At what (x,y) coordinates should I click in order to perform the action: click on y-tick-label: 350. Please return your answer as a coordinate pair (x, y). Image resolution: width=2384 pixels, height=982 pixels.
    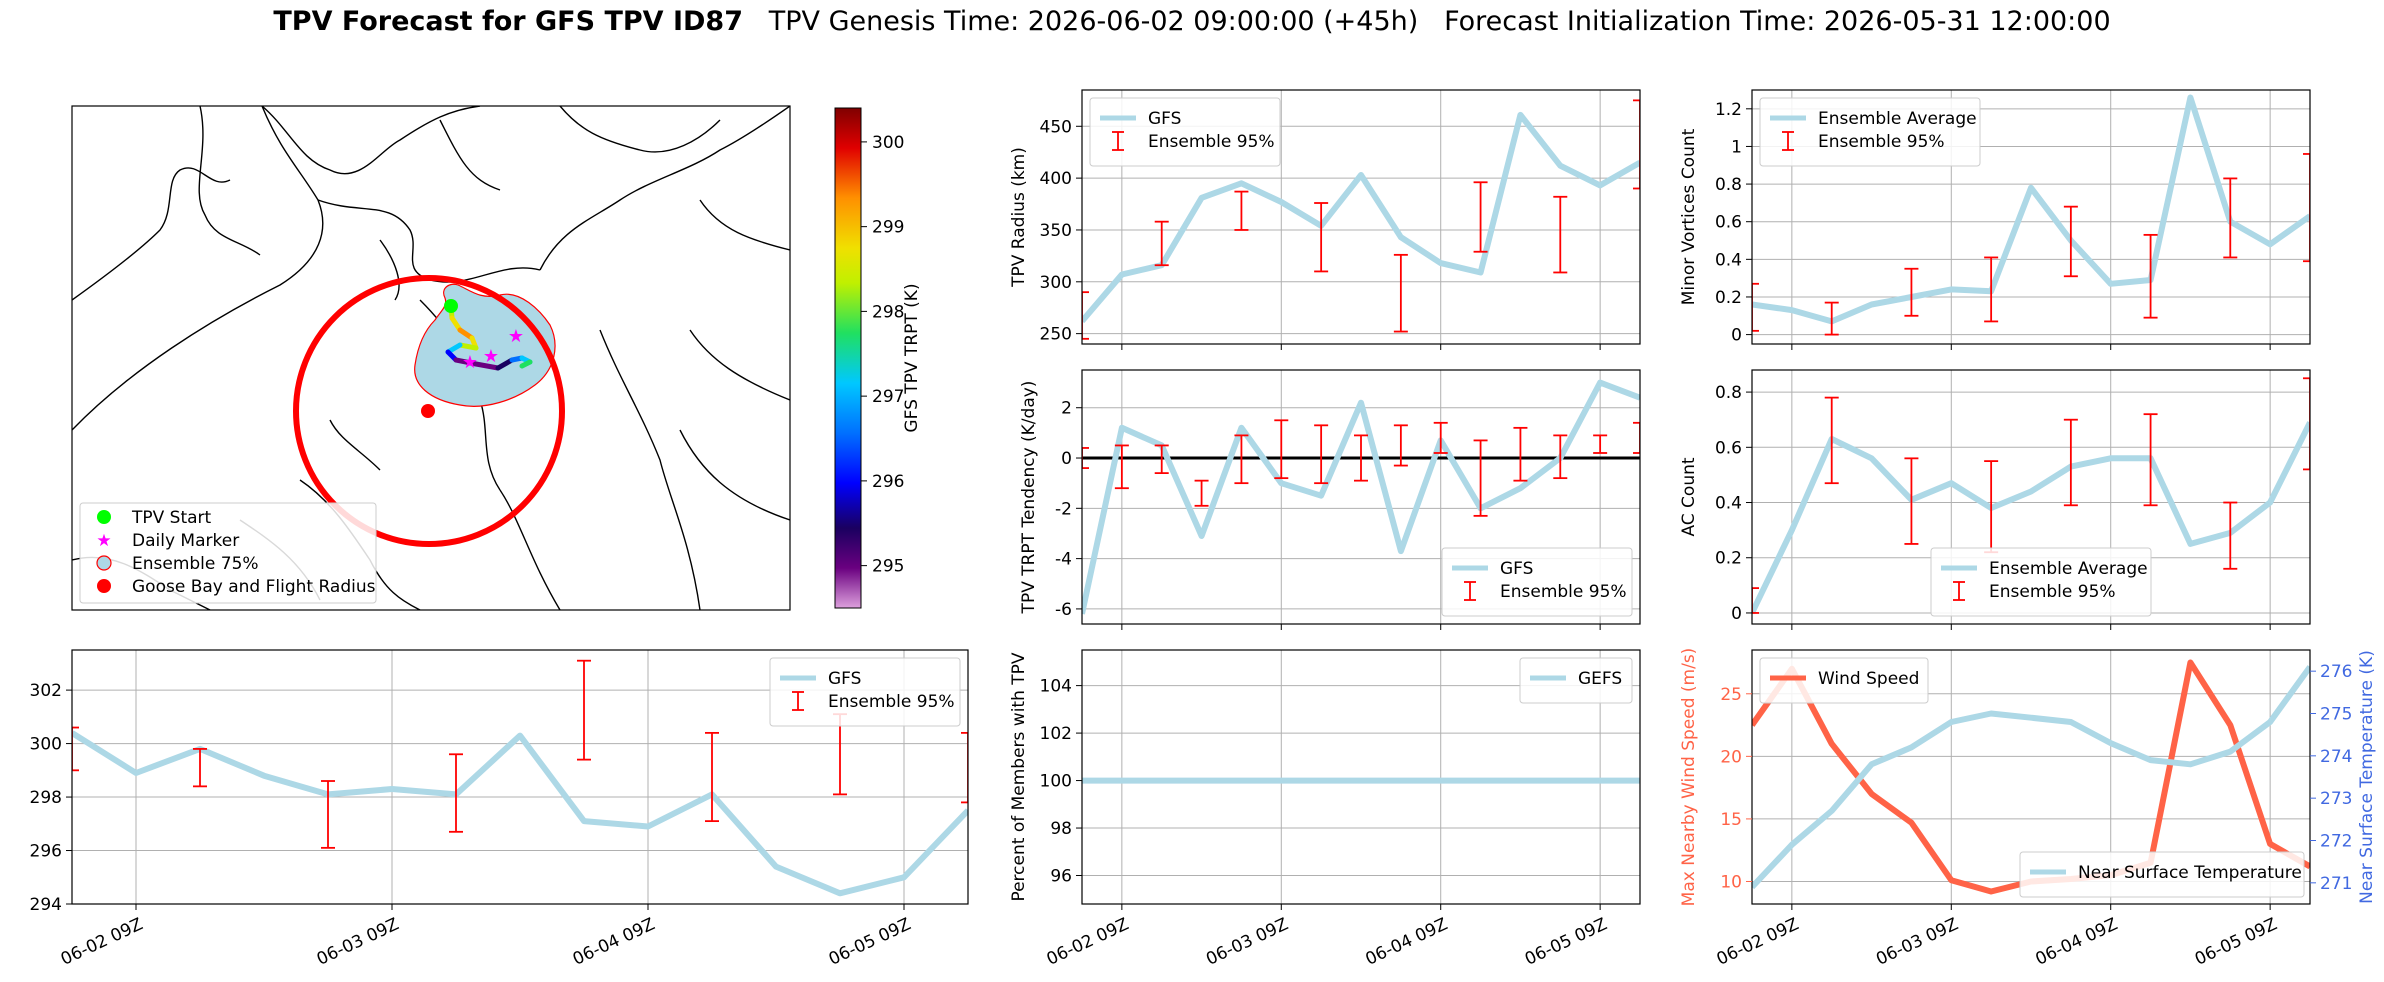
    Looking at the image, I should click on (1056, 231).